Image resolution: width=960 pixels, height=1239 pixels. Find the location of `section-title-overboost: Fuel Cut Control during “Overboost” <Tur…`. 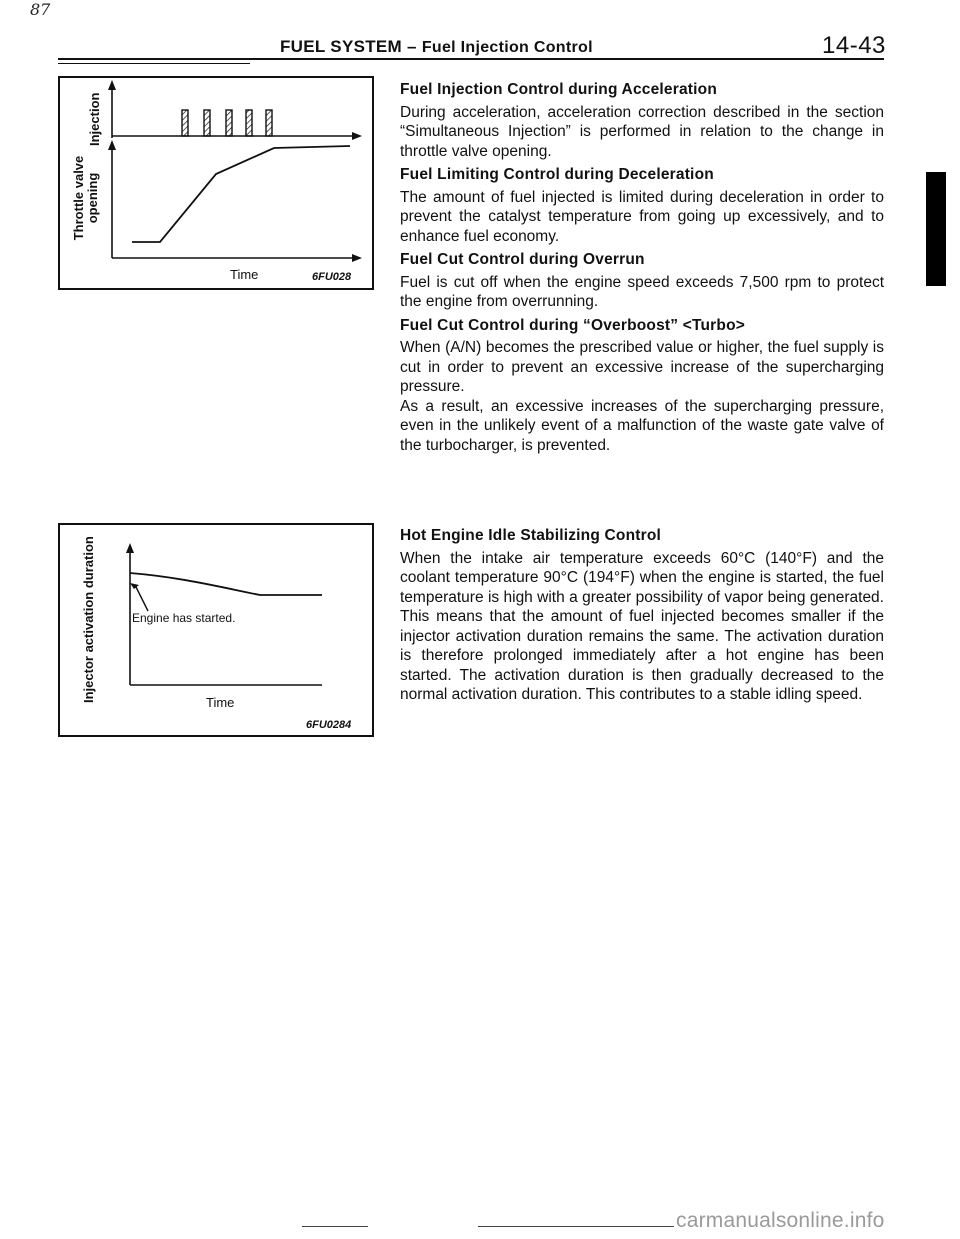

section-title-overboost: Fuel Cut Control during “Overboost” <Tur… is located at coordinates (572, 325).